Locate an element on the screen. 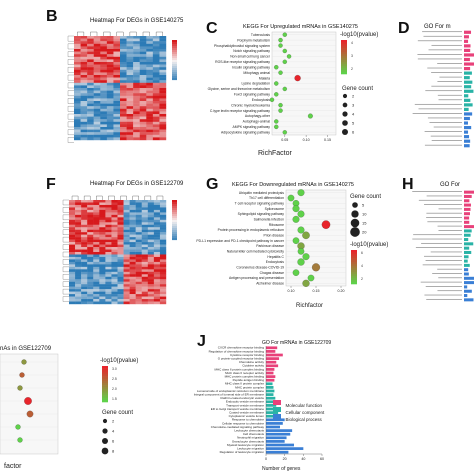 Image resolution: width=474 pixels, height=474 pixels. legend-color-title-i: -log10(pvalue) is located at coordinates (119, 361).